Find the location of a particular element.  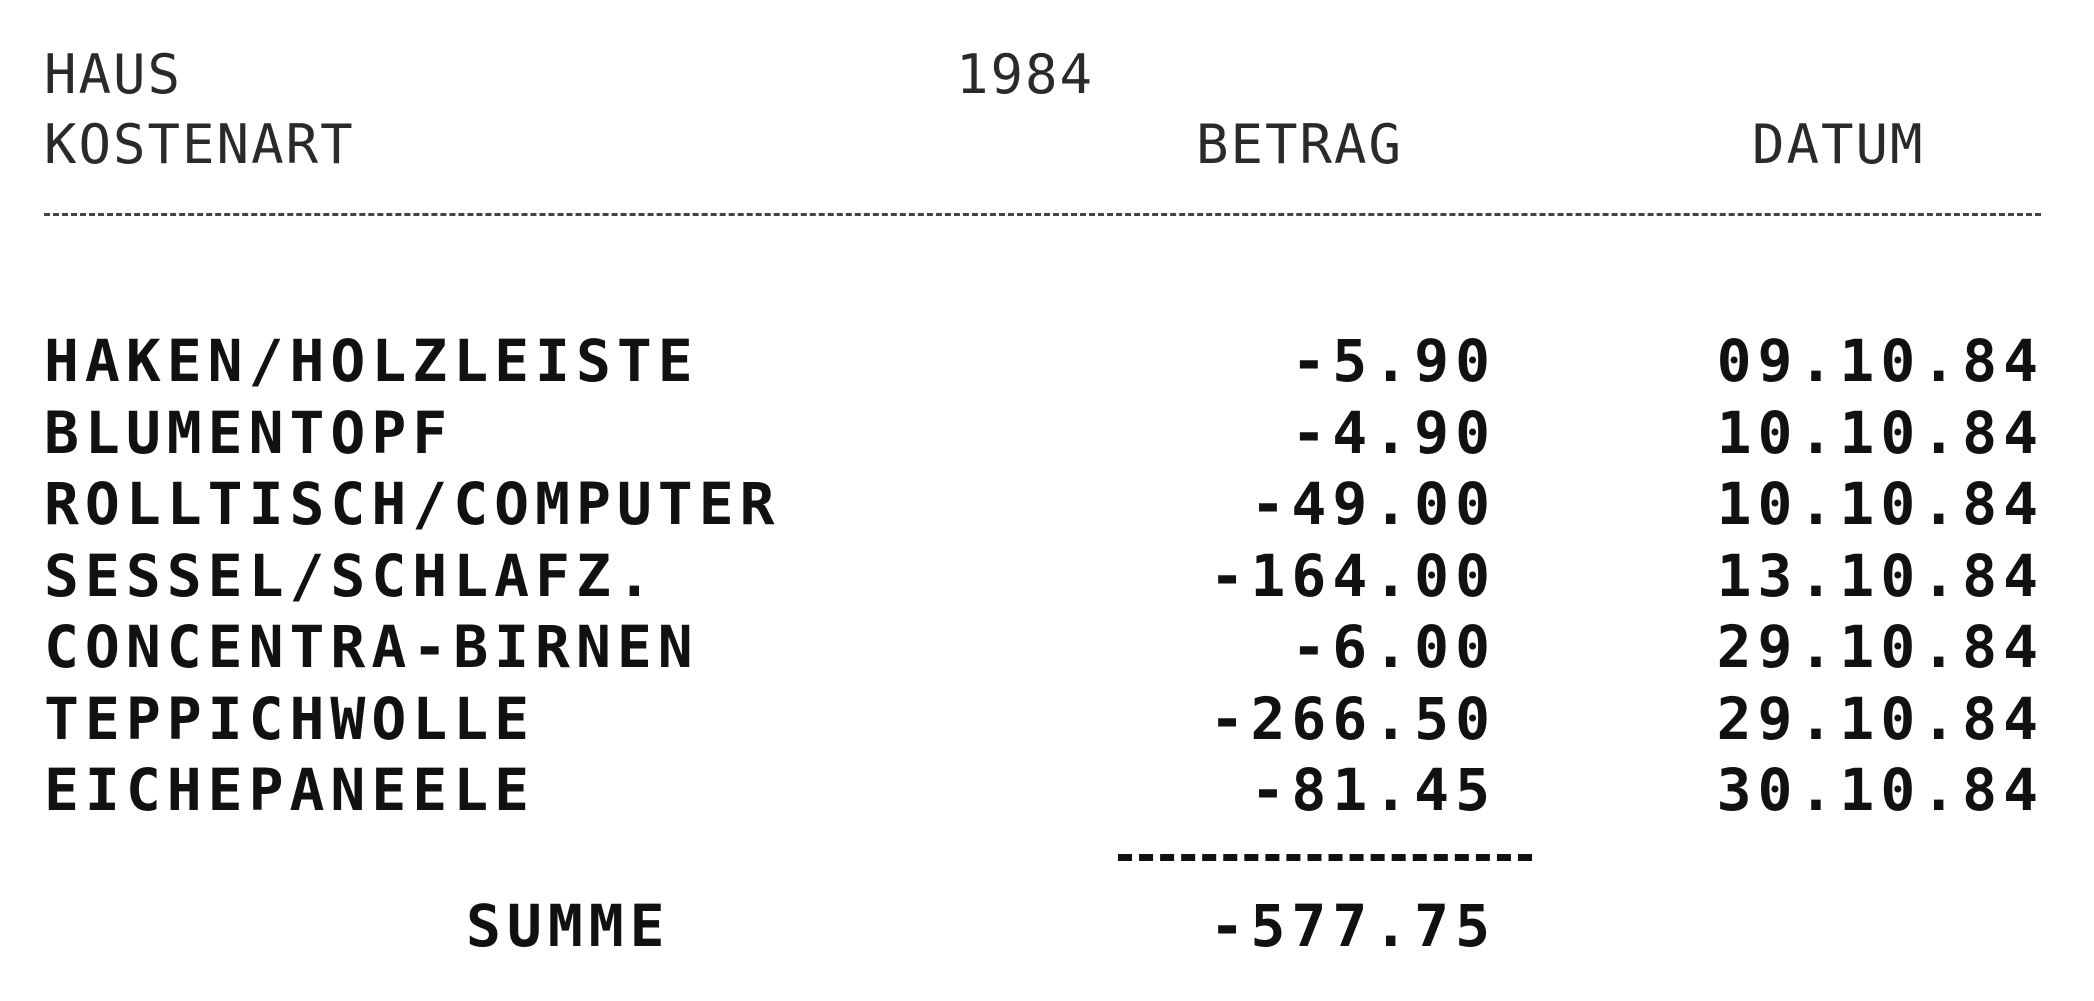

row-amount: -6.00 is located at coordinates (1393, 647).